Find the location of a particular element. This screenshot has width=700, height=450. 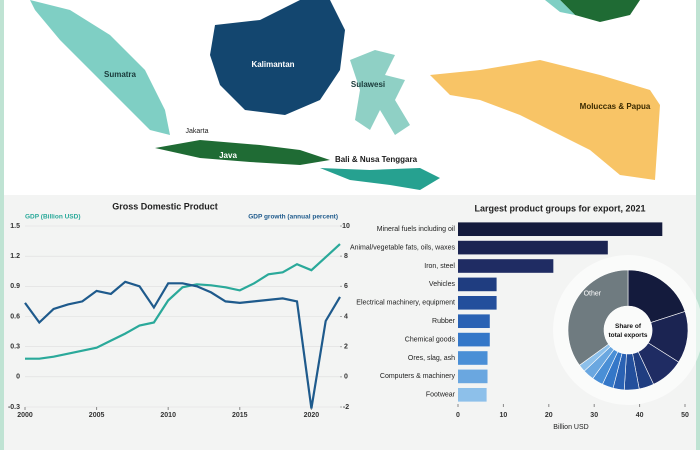

category-label: Vehicles is located at coordinates (442, 284).